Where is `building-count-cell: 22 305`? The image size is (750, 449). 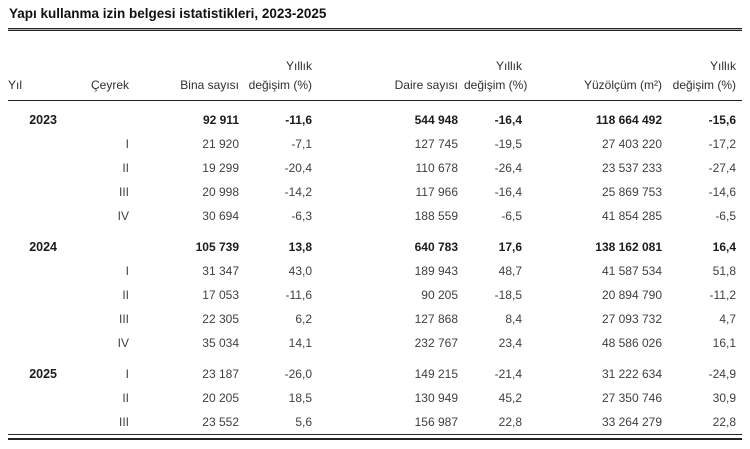 building-count-cell: 22 305 is located at coordinates (220, 319).